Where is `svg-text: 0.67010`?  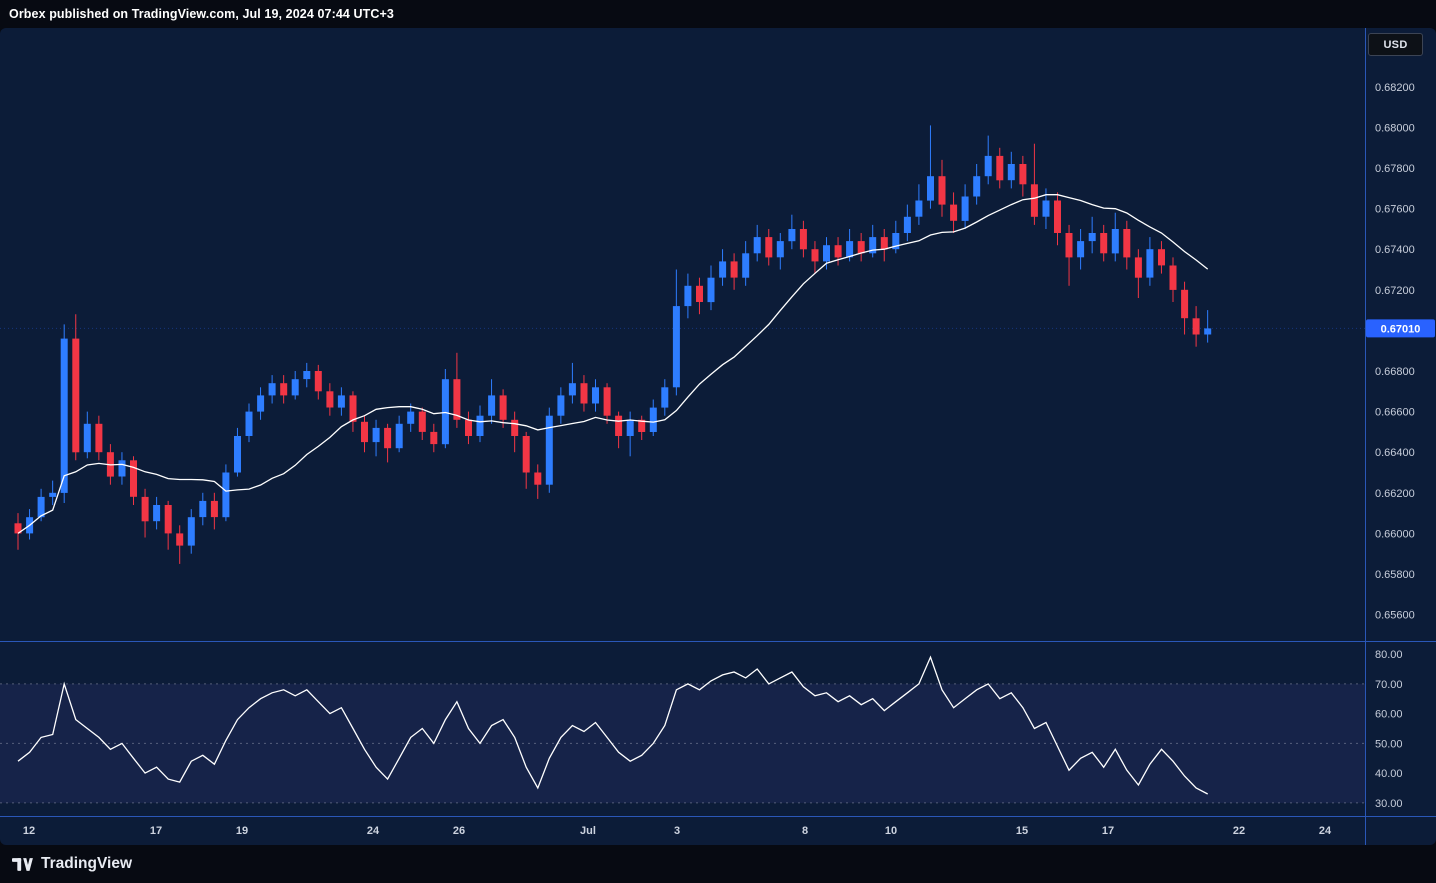 svg-text: 0.67010 is located at coordinates (1401, 329).